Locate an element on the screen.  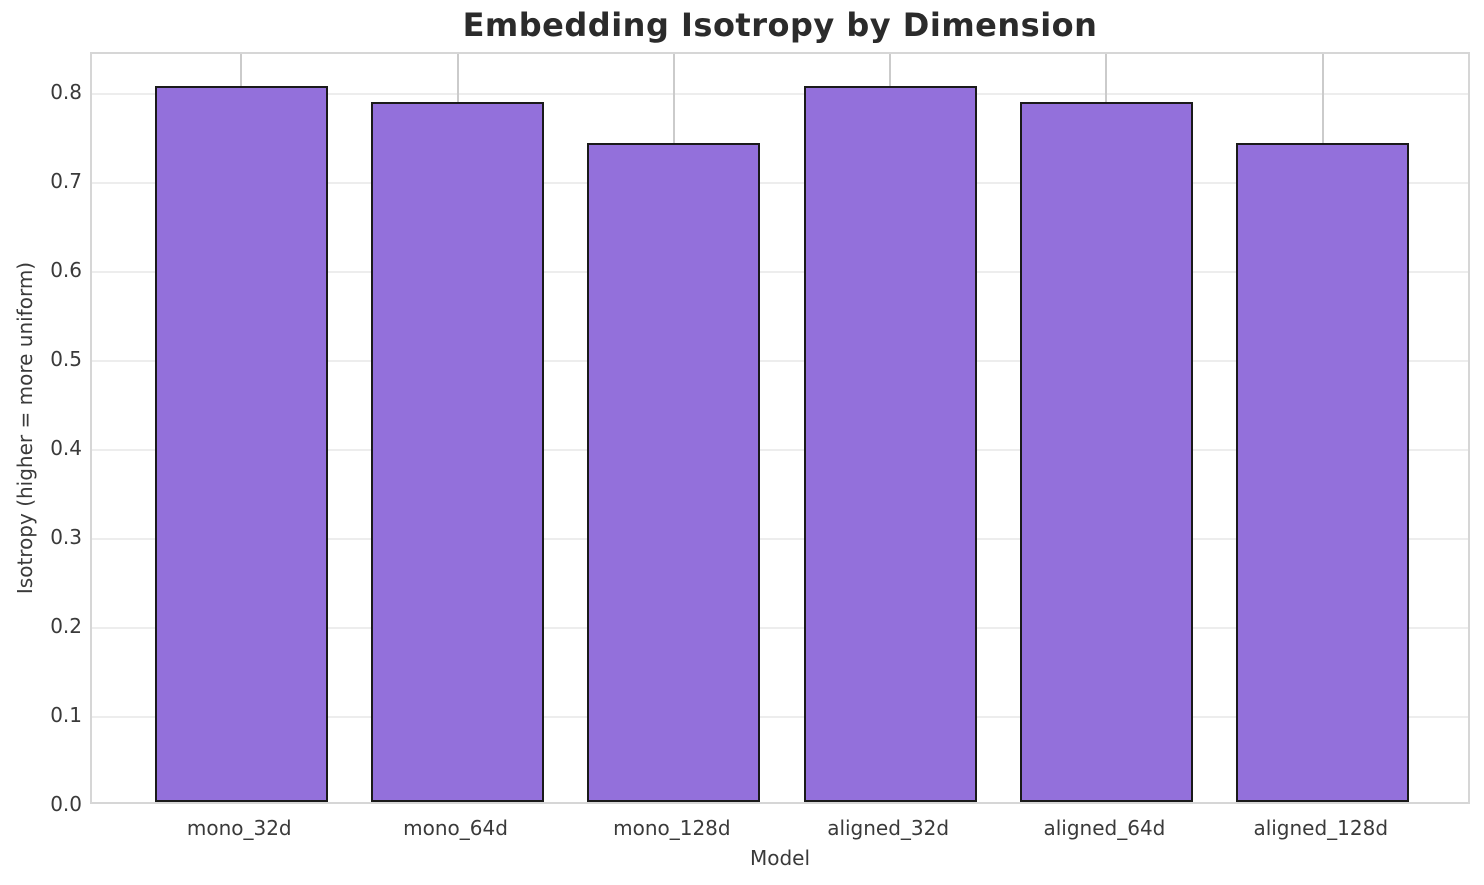
y-tick-label: 0.1 is located at coordinates (66, 715).